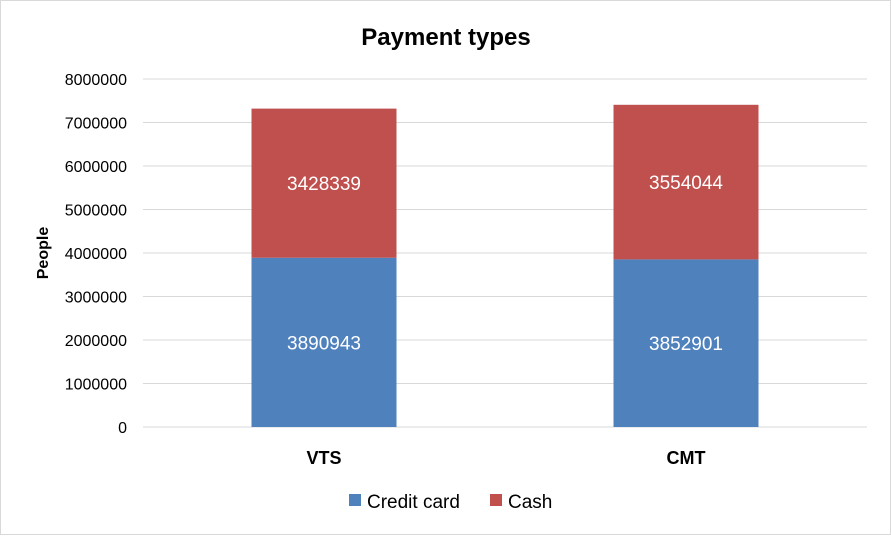  Describe the element at coordinates (686, 458) in the screenshot. I see `category-label-cmt: CMT` at that location.